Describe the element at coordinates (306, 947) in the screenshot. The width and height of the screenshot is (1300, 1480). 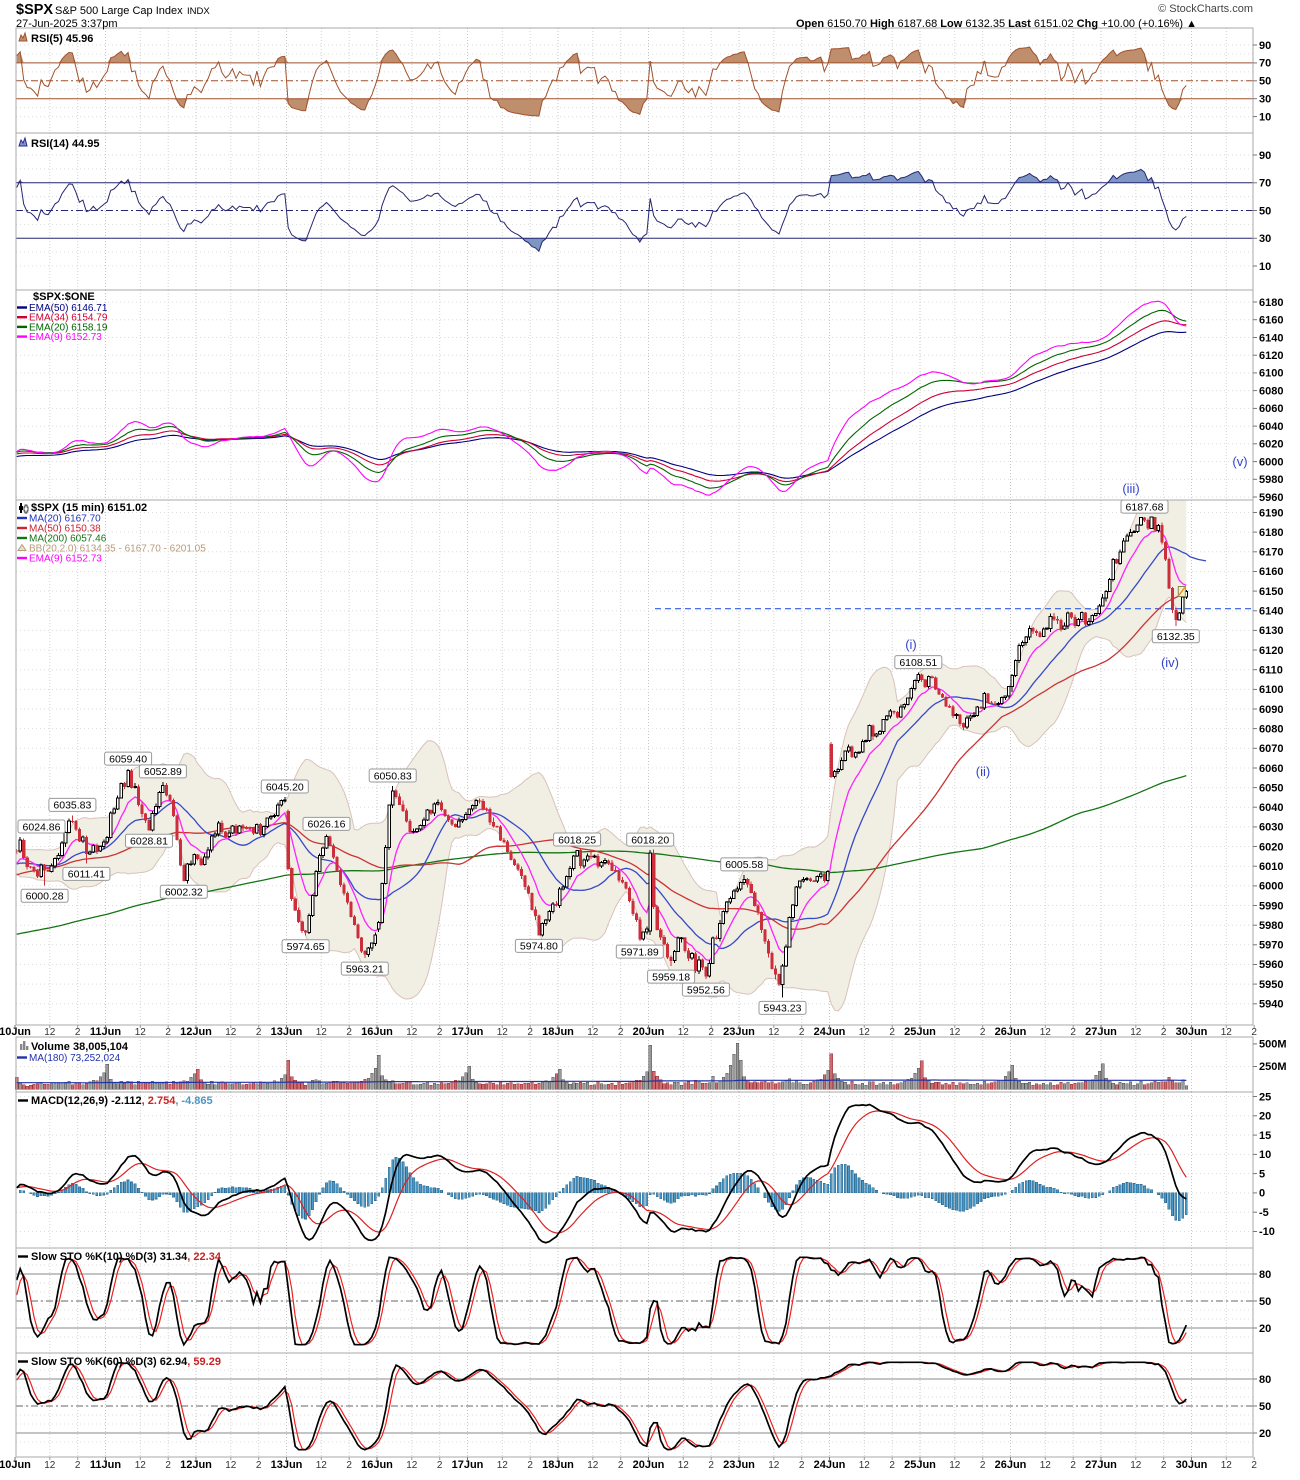
I see `svg-text: 5974.65` at that location.